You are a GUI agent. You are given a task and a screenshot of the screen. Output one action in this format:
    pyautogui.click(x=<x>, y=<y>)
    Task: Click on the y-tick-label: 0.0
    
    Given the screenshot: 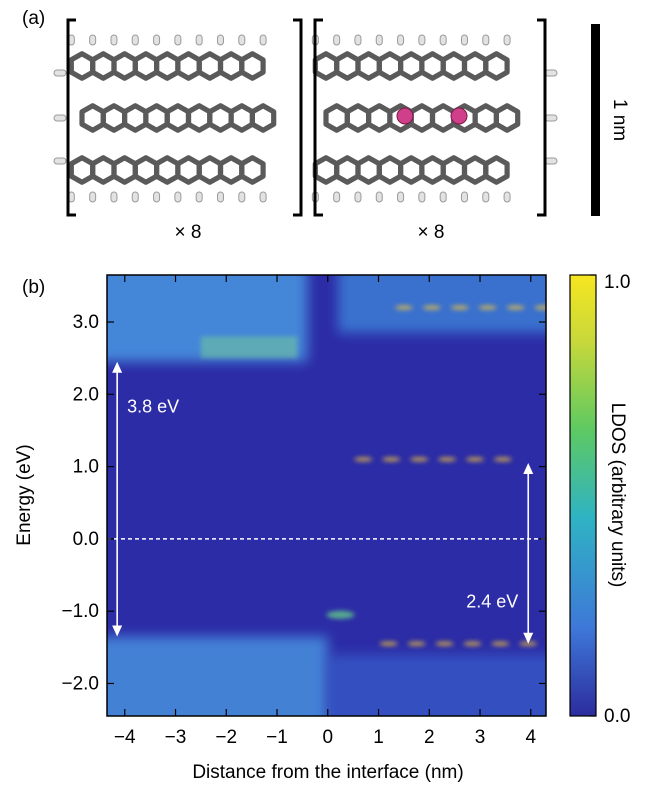 What is the action you would take?
    pyautogui.click(x=86, y=539)
    